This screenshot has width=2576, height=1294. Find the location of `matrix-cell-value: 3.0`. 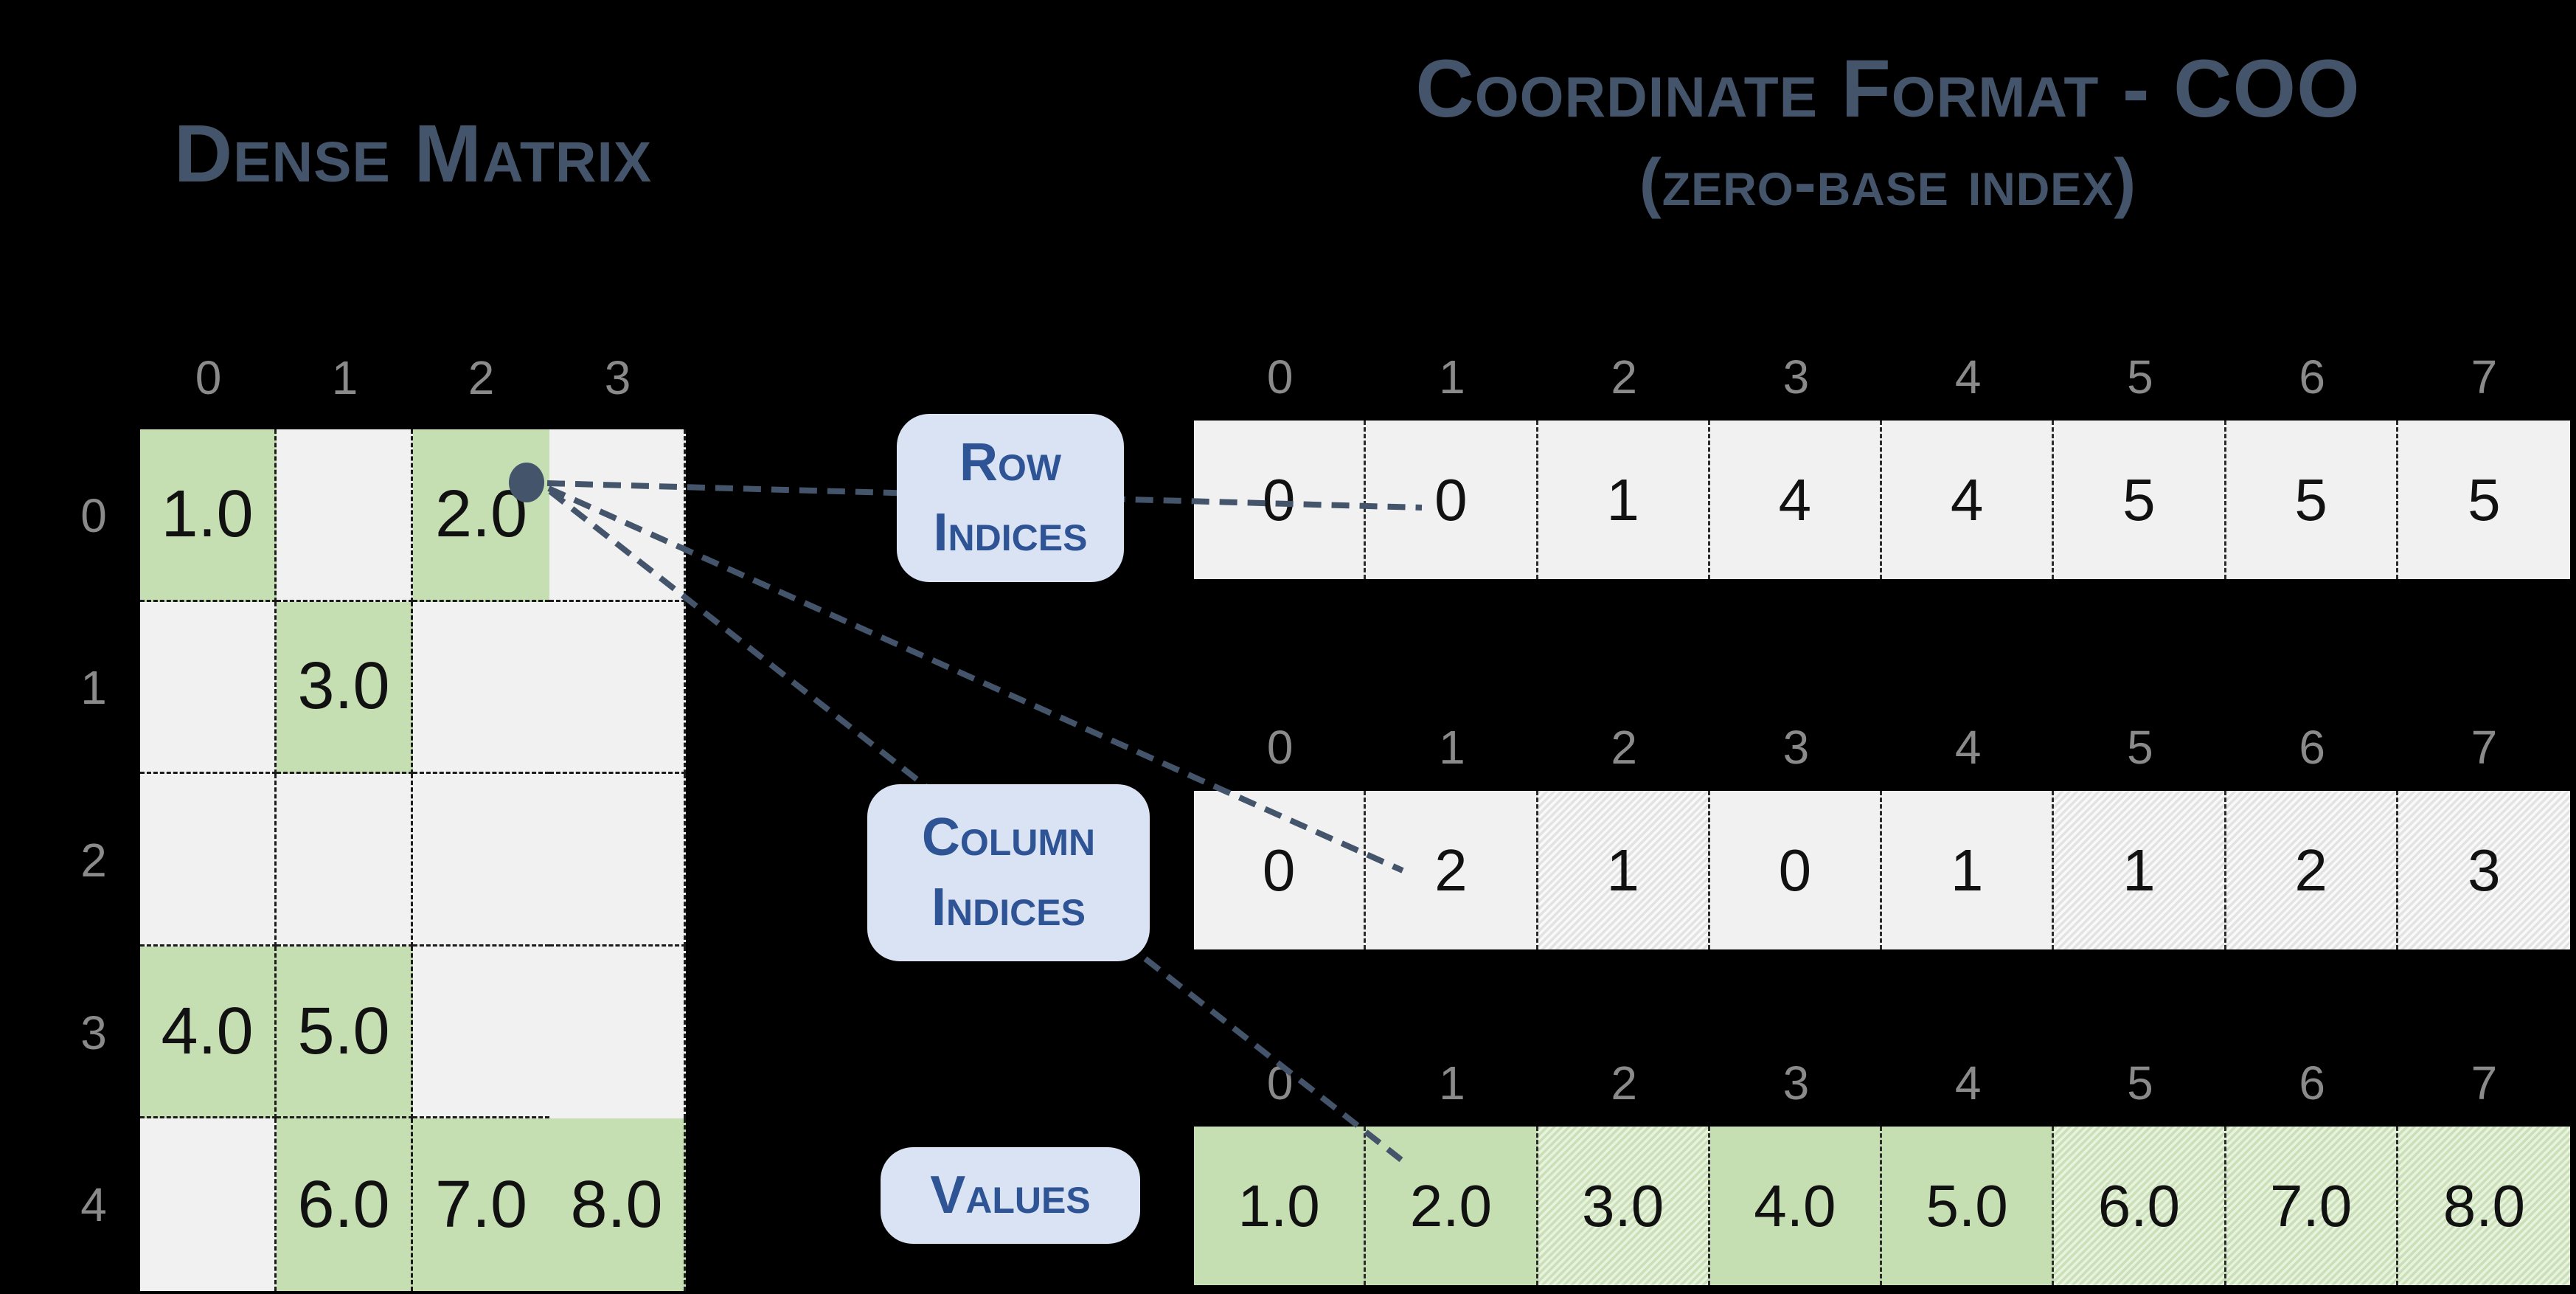

matrix-cell-value: 3.0 is located at coordinates (343, 686).